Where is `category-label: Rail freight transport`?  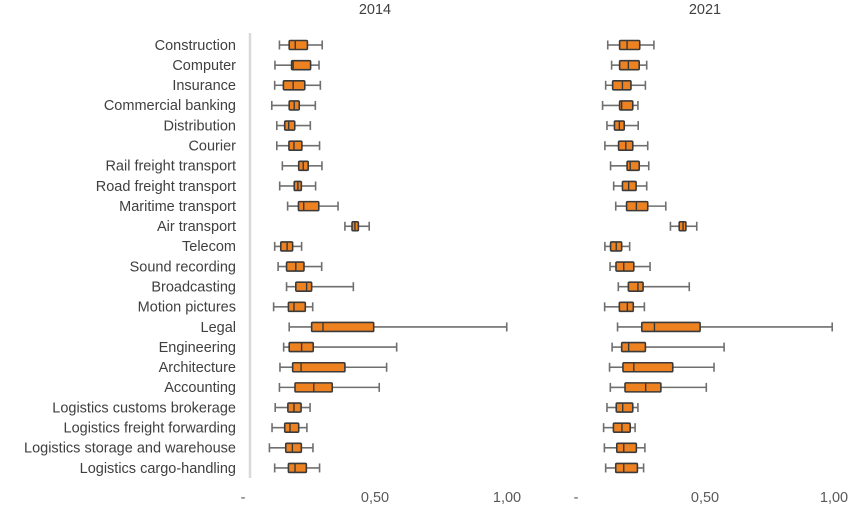
category-label: Rail freight transport is located at coordinates (170, 167).